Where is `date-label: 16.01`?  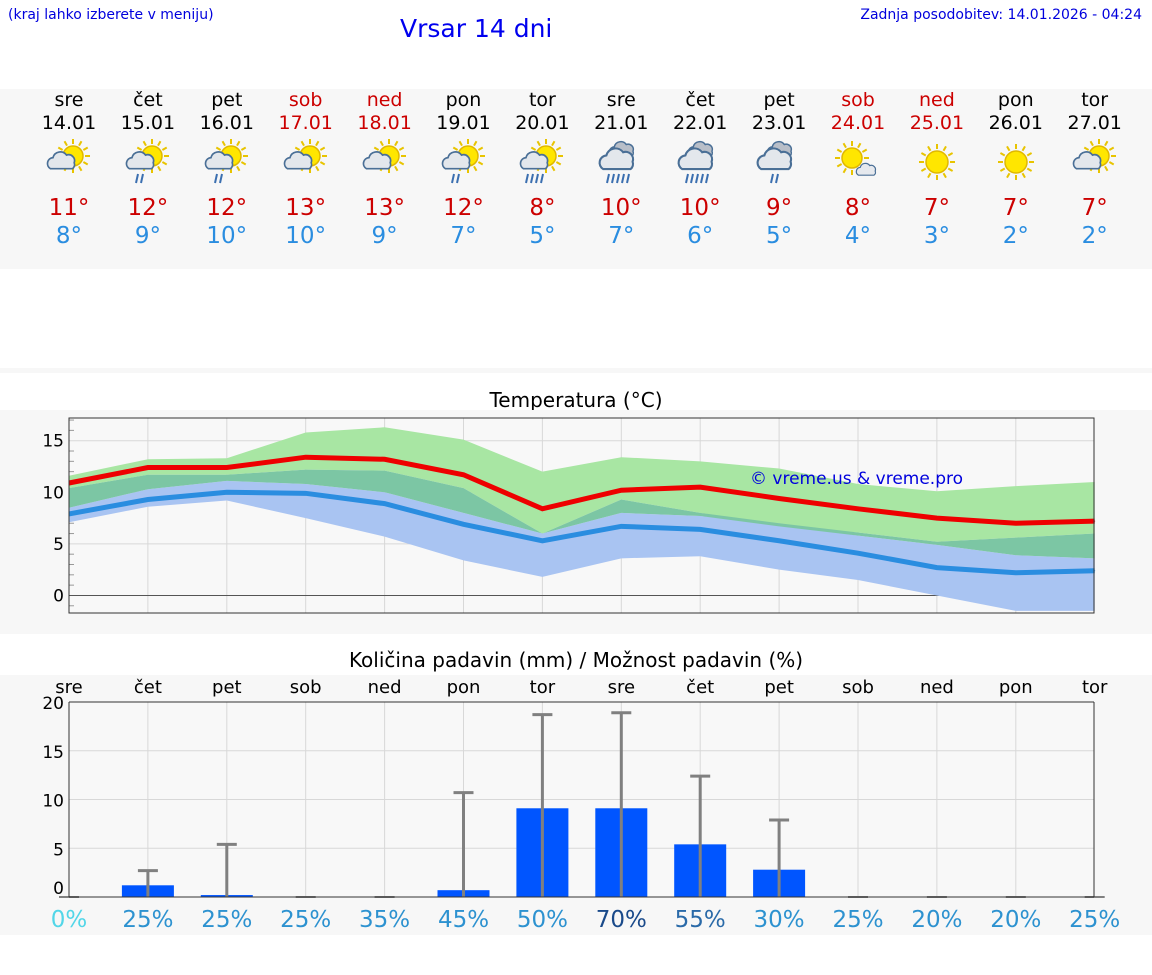
date-label: 16.01 is located at coordinates (226, 123).